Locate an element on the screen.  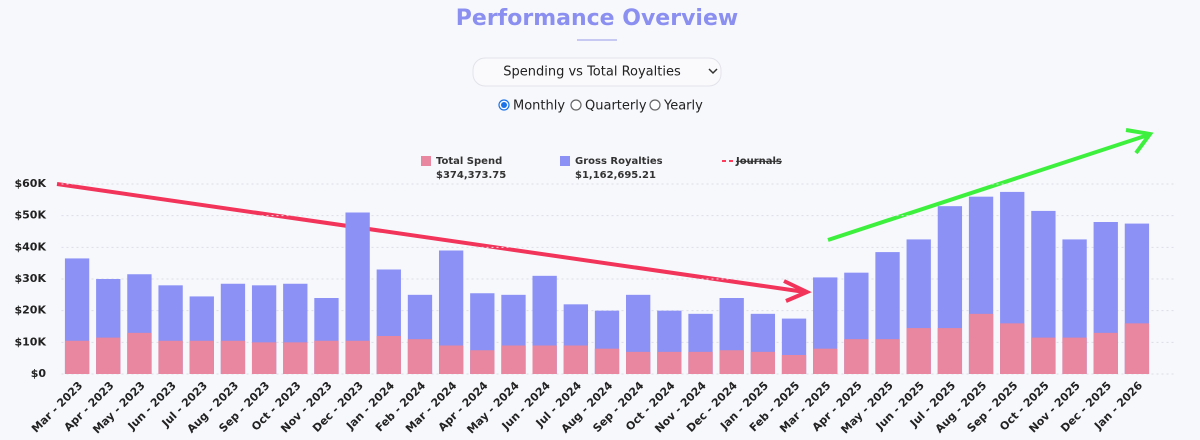
legend-total: $374,373.75 is located at coordinates (471, 175).